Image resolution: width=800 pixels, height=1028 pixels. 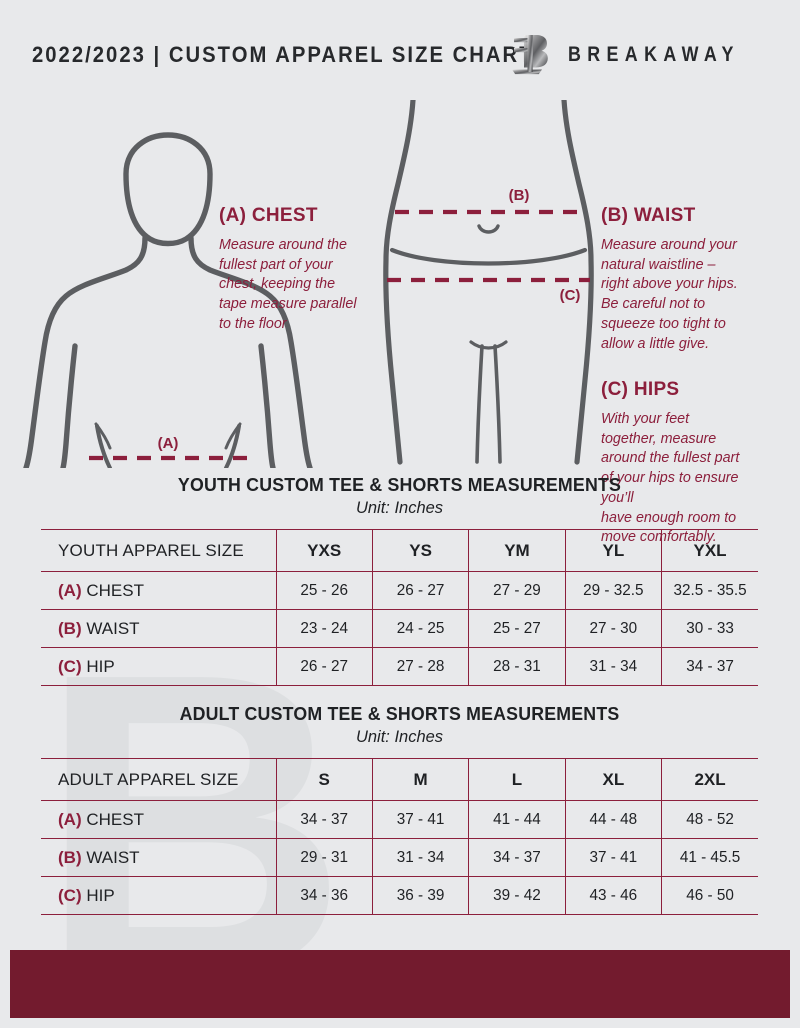 What do you see at coordinates (158, 779) in the screenshot?
I see `adult-apparel-size-header: ADULT APPAREL SIZE` at bounding box center [158, 779].